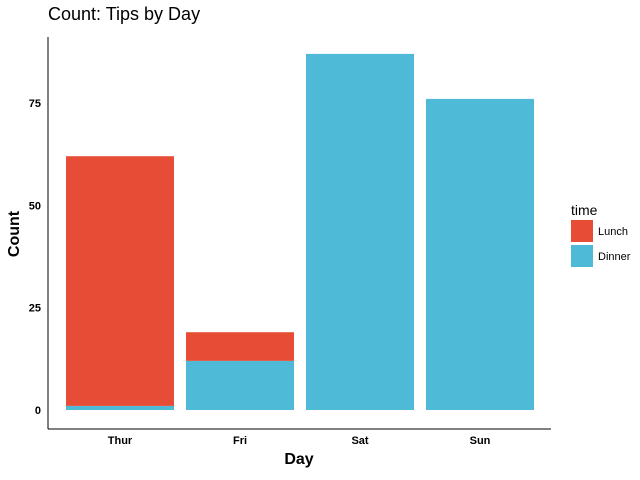 This screenshot has height=480, width=640. Describe the element at coordinates (35, 309) in the screenshot. I see `y-tick-label: 25` at that location.